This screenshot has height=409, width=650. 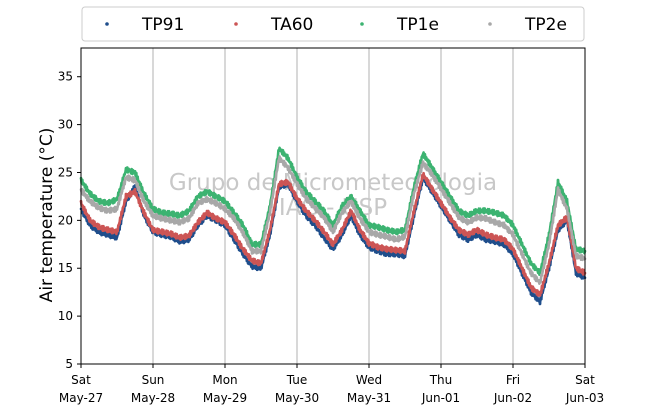 I want to click on x-tick-label-day: Thu, so click(x=441, y=380).